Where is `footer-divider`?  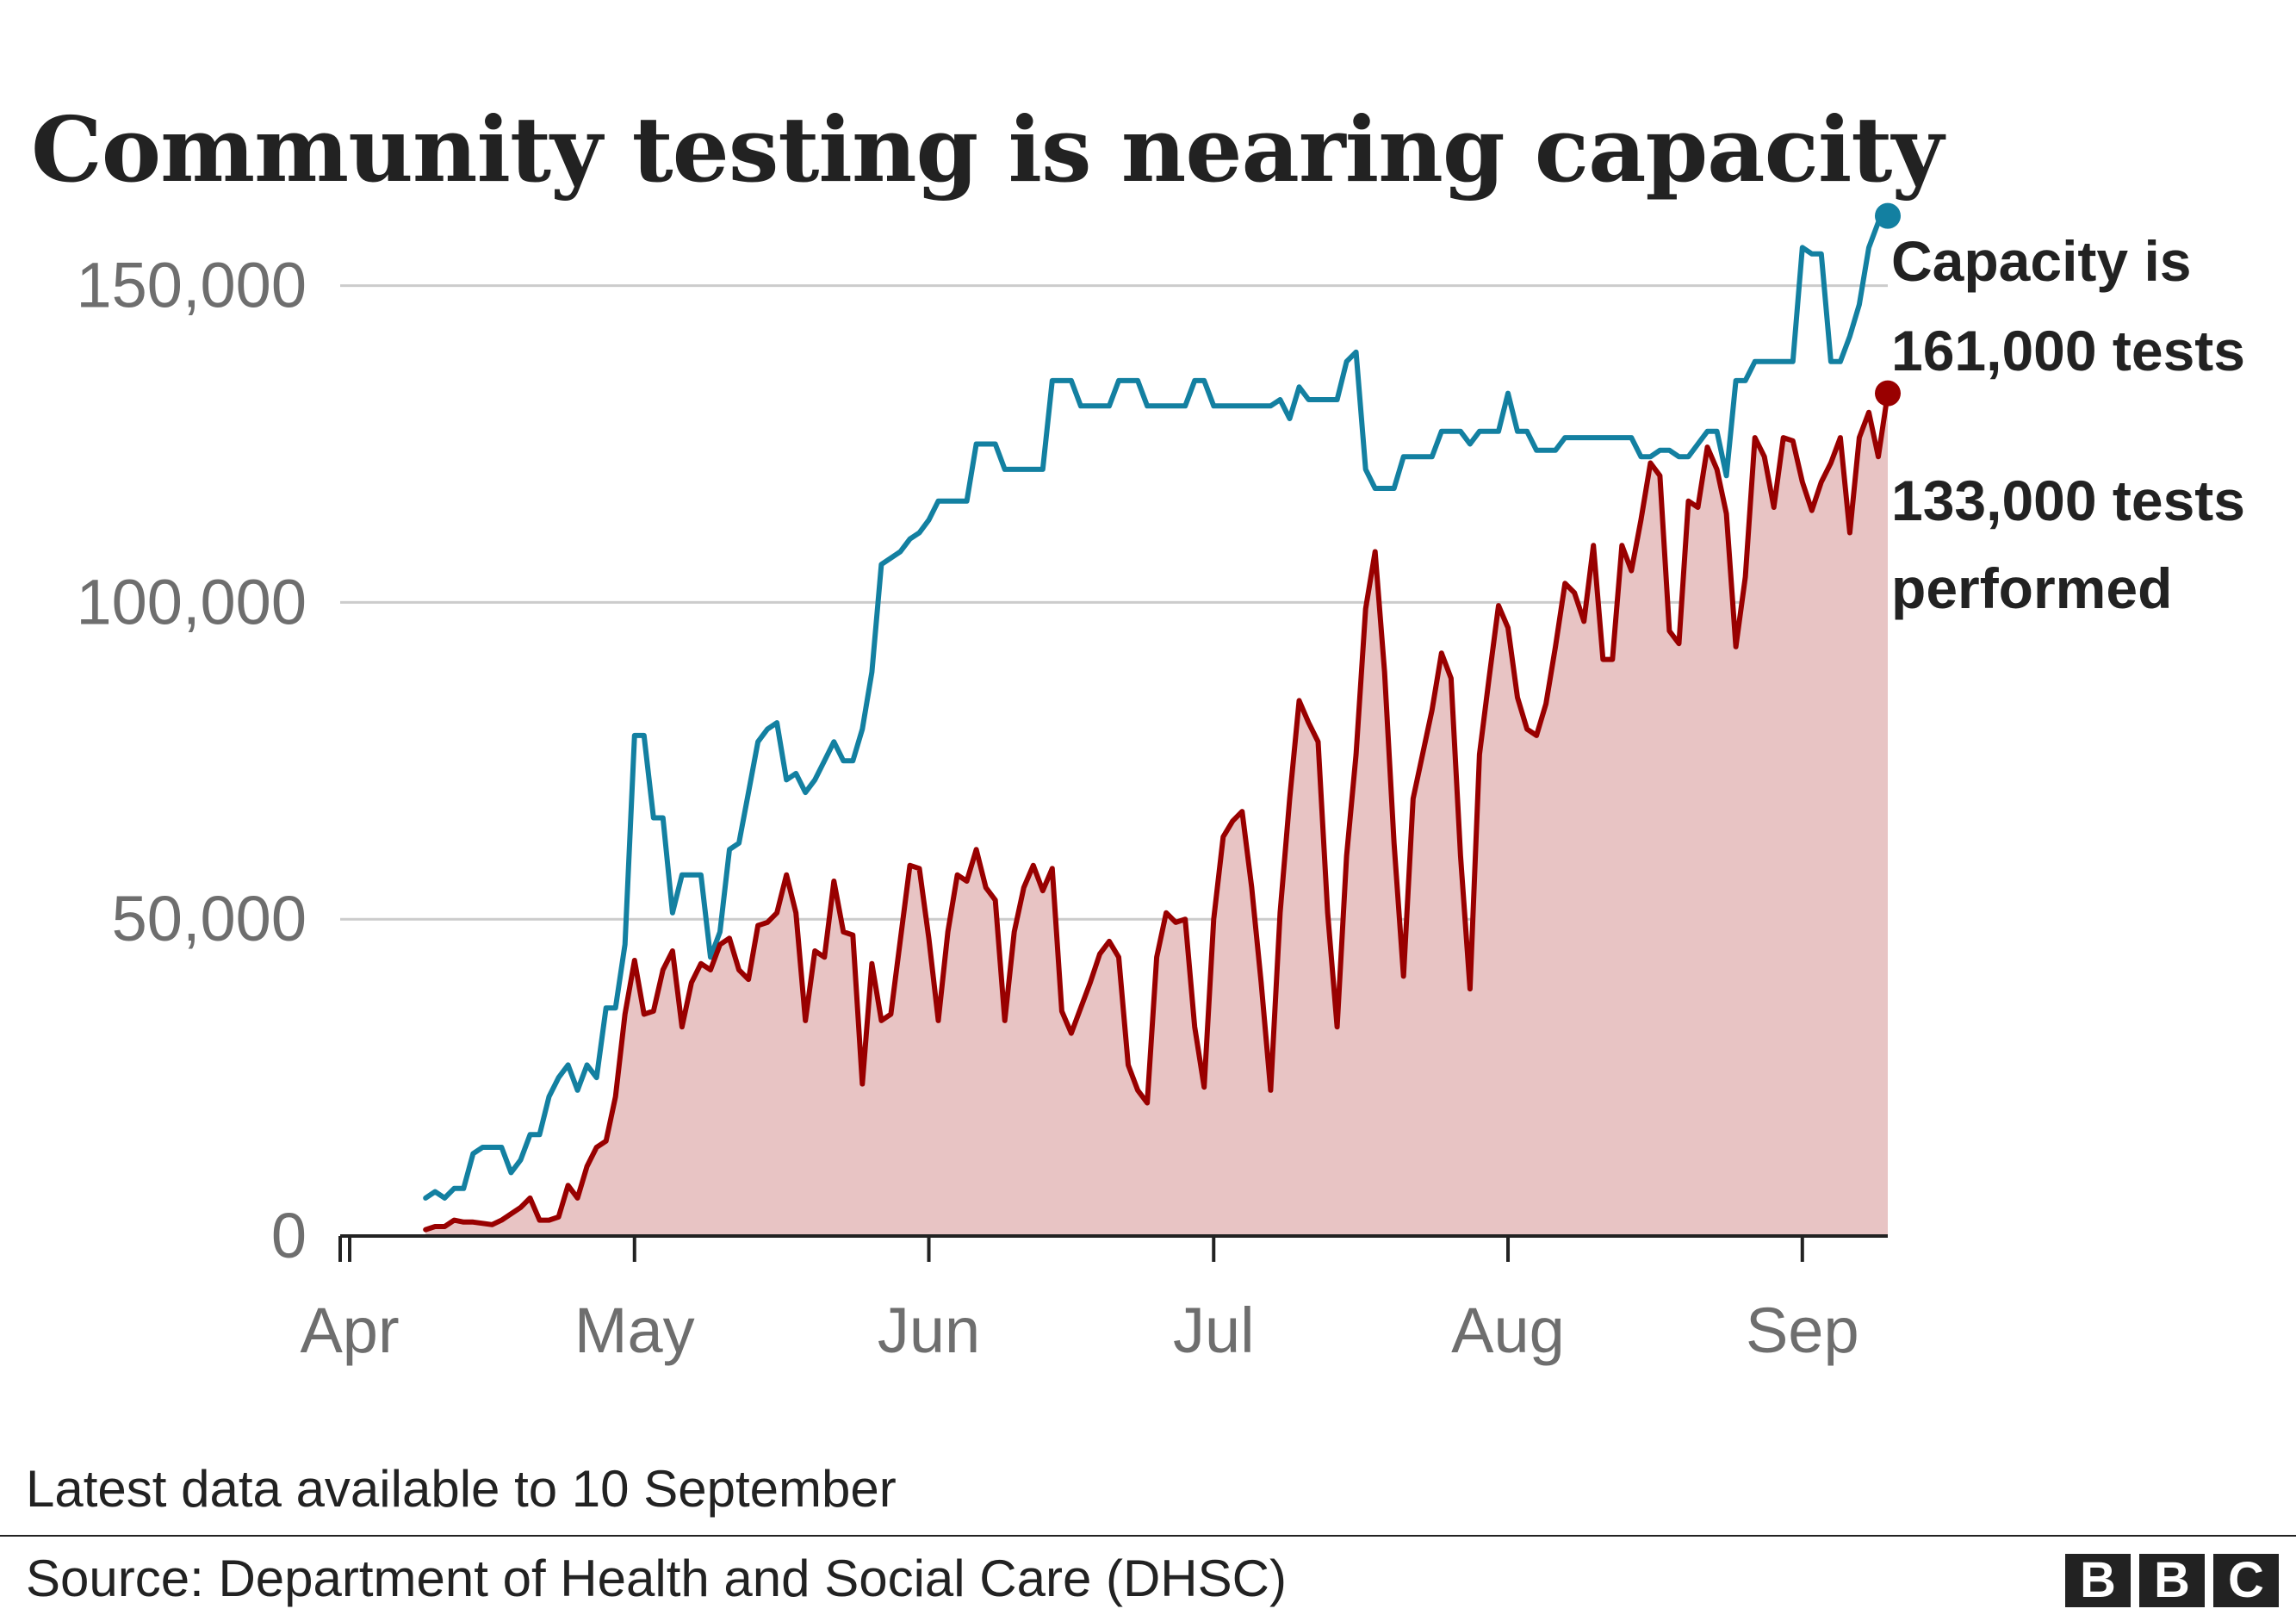 footer-divider is located at coordinates (1148, 1536).